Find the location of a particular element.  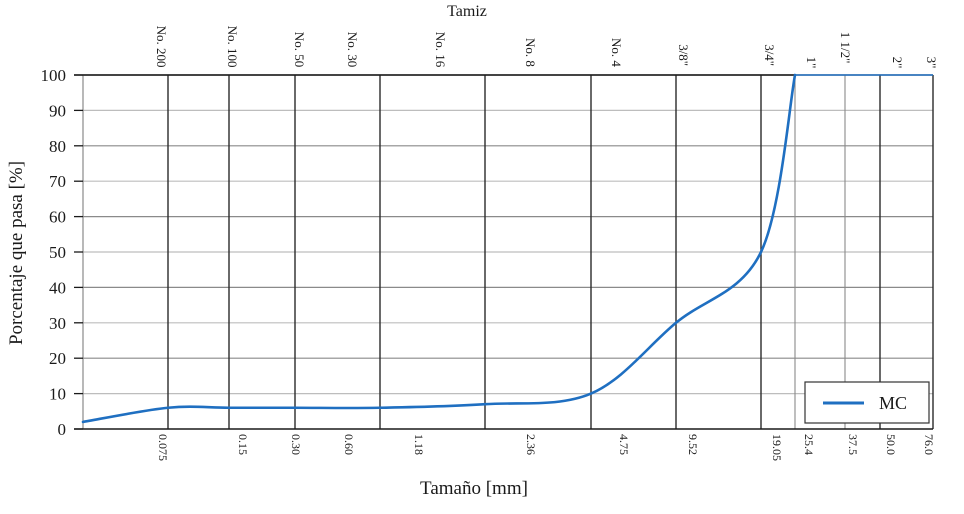

sieve-label: 1" is located at coordinates (811, 63).